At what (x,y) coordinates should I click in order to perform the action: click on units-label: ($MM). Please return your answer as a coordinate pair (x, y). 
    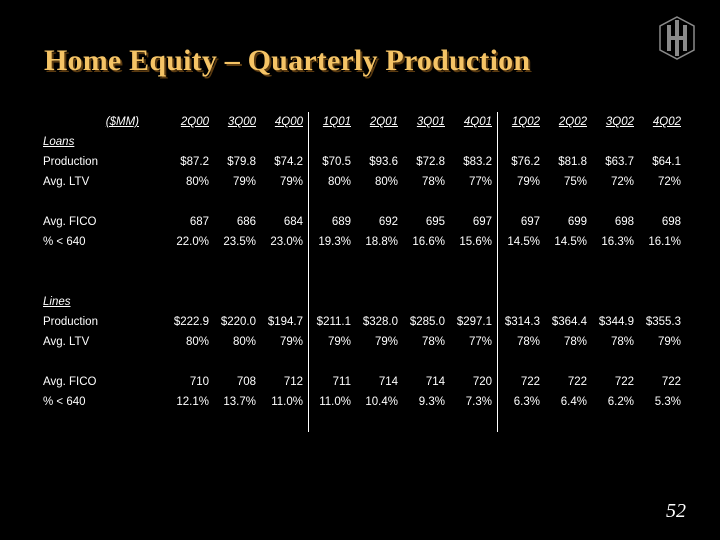
    Looking at the image, I should click on (122, 122).